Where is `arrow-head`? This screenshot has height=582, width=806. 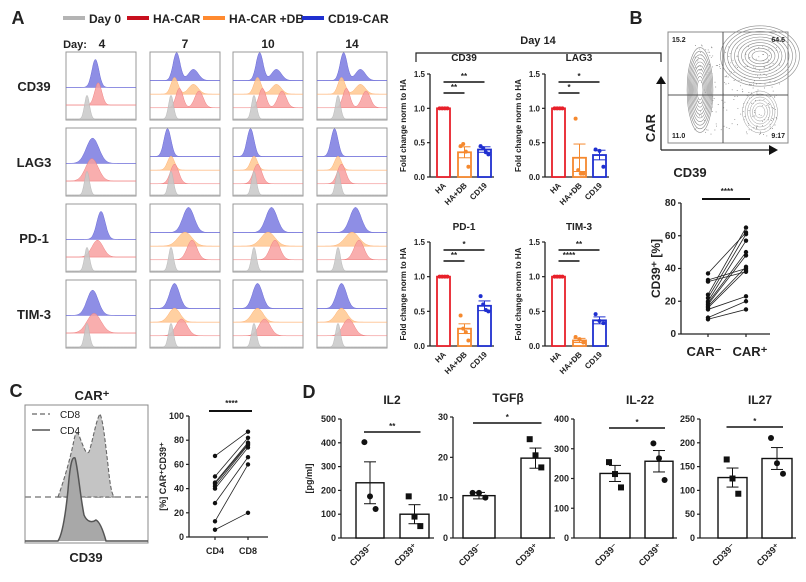
arrow-head is located at coordinates (773, 150).